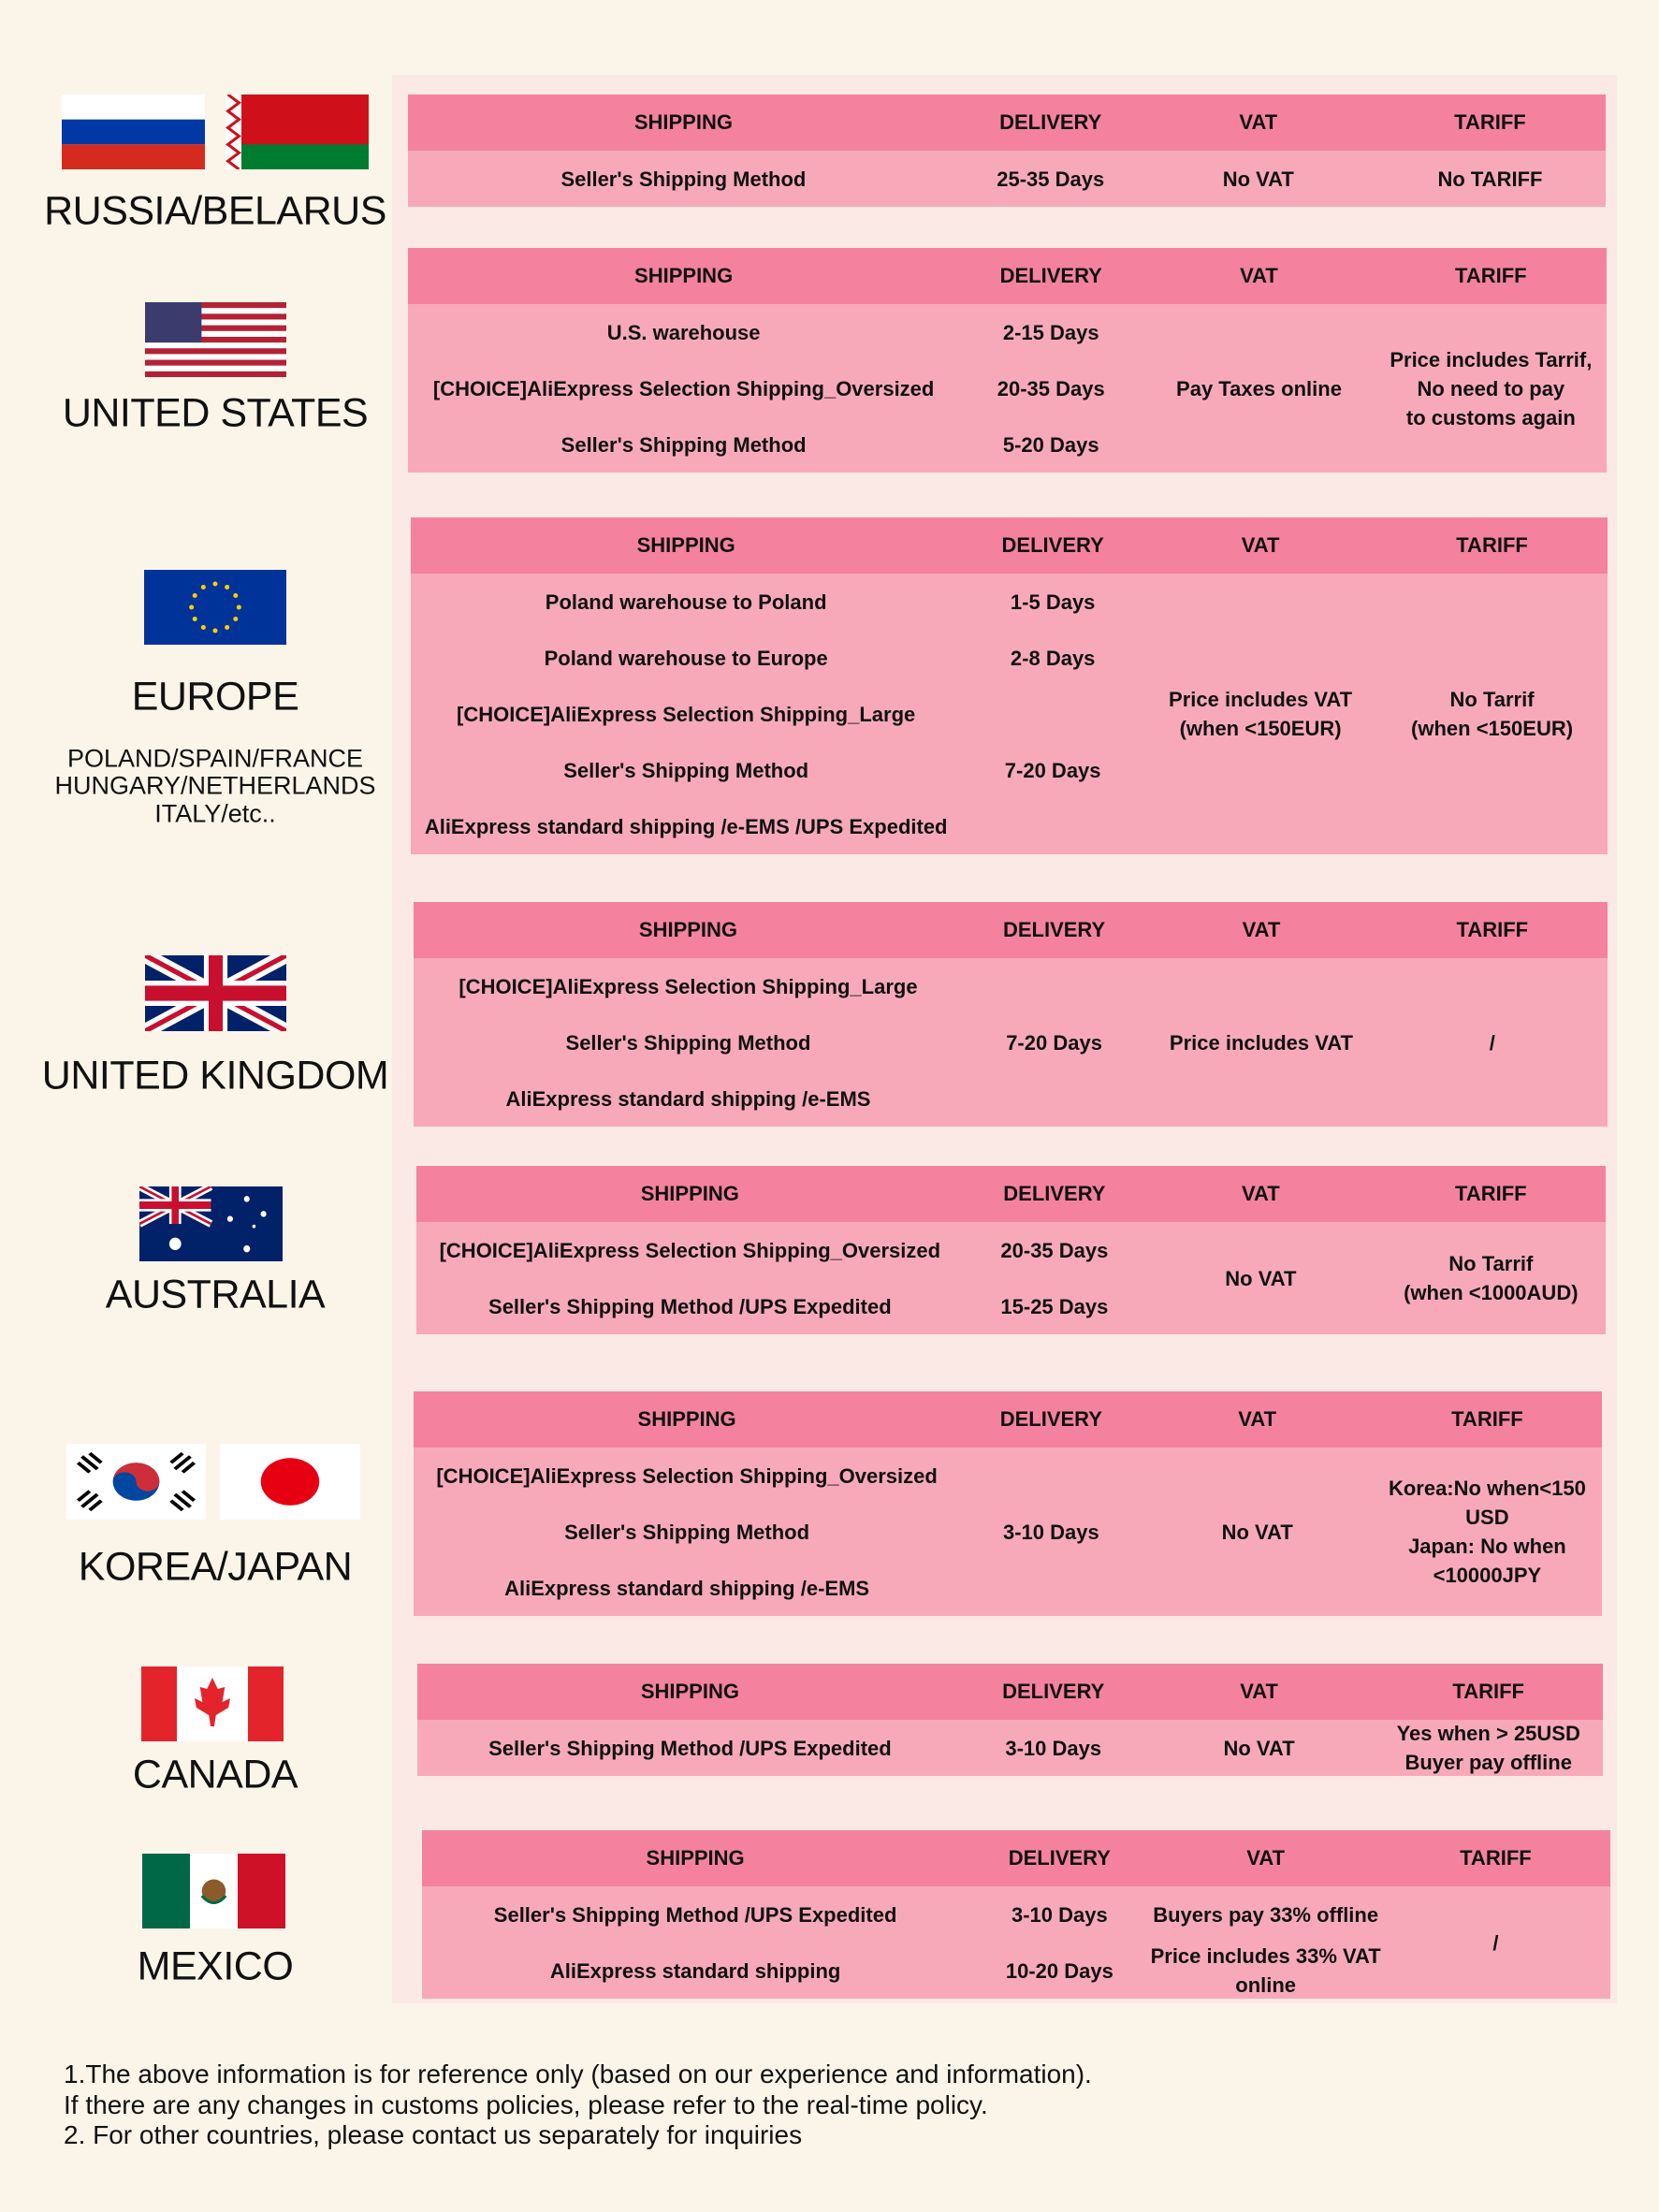 The height and width of the screenshot is (2212, 1659). Describe the element at coordinates (215, 697) in the screenshot. I see `country-label-europe: EUROPE` at that location.